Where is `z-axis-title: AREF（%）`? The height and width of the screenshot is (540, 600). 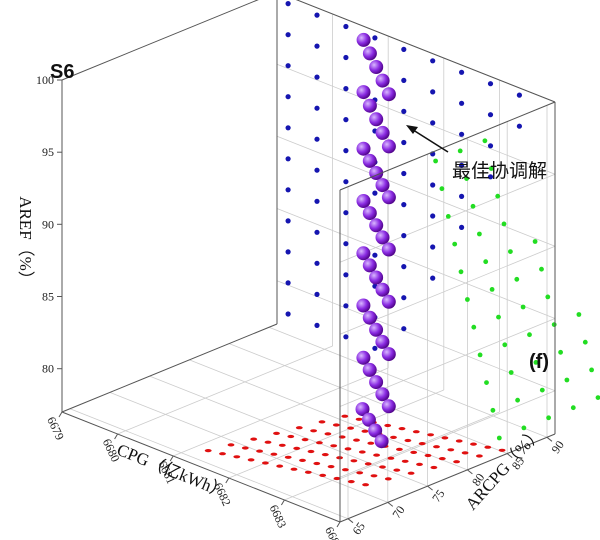 z-axis-title: AREF（%） is located at coordinates (25, 242).